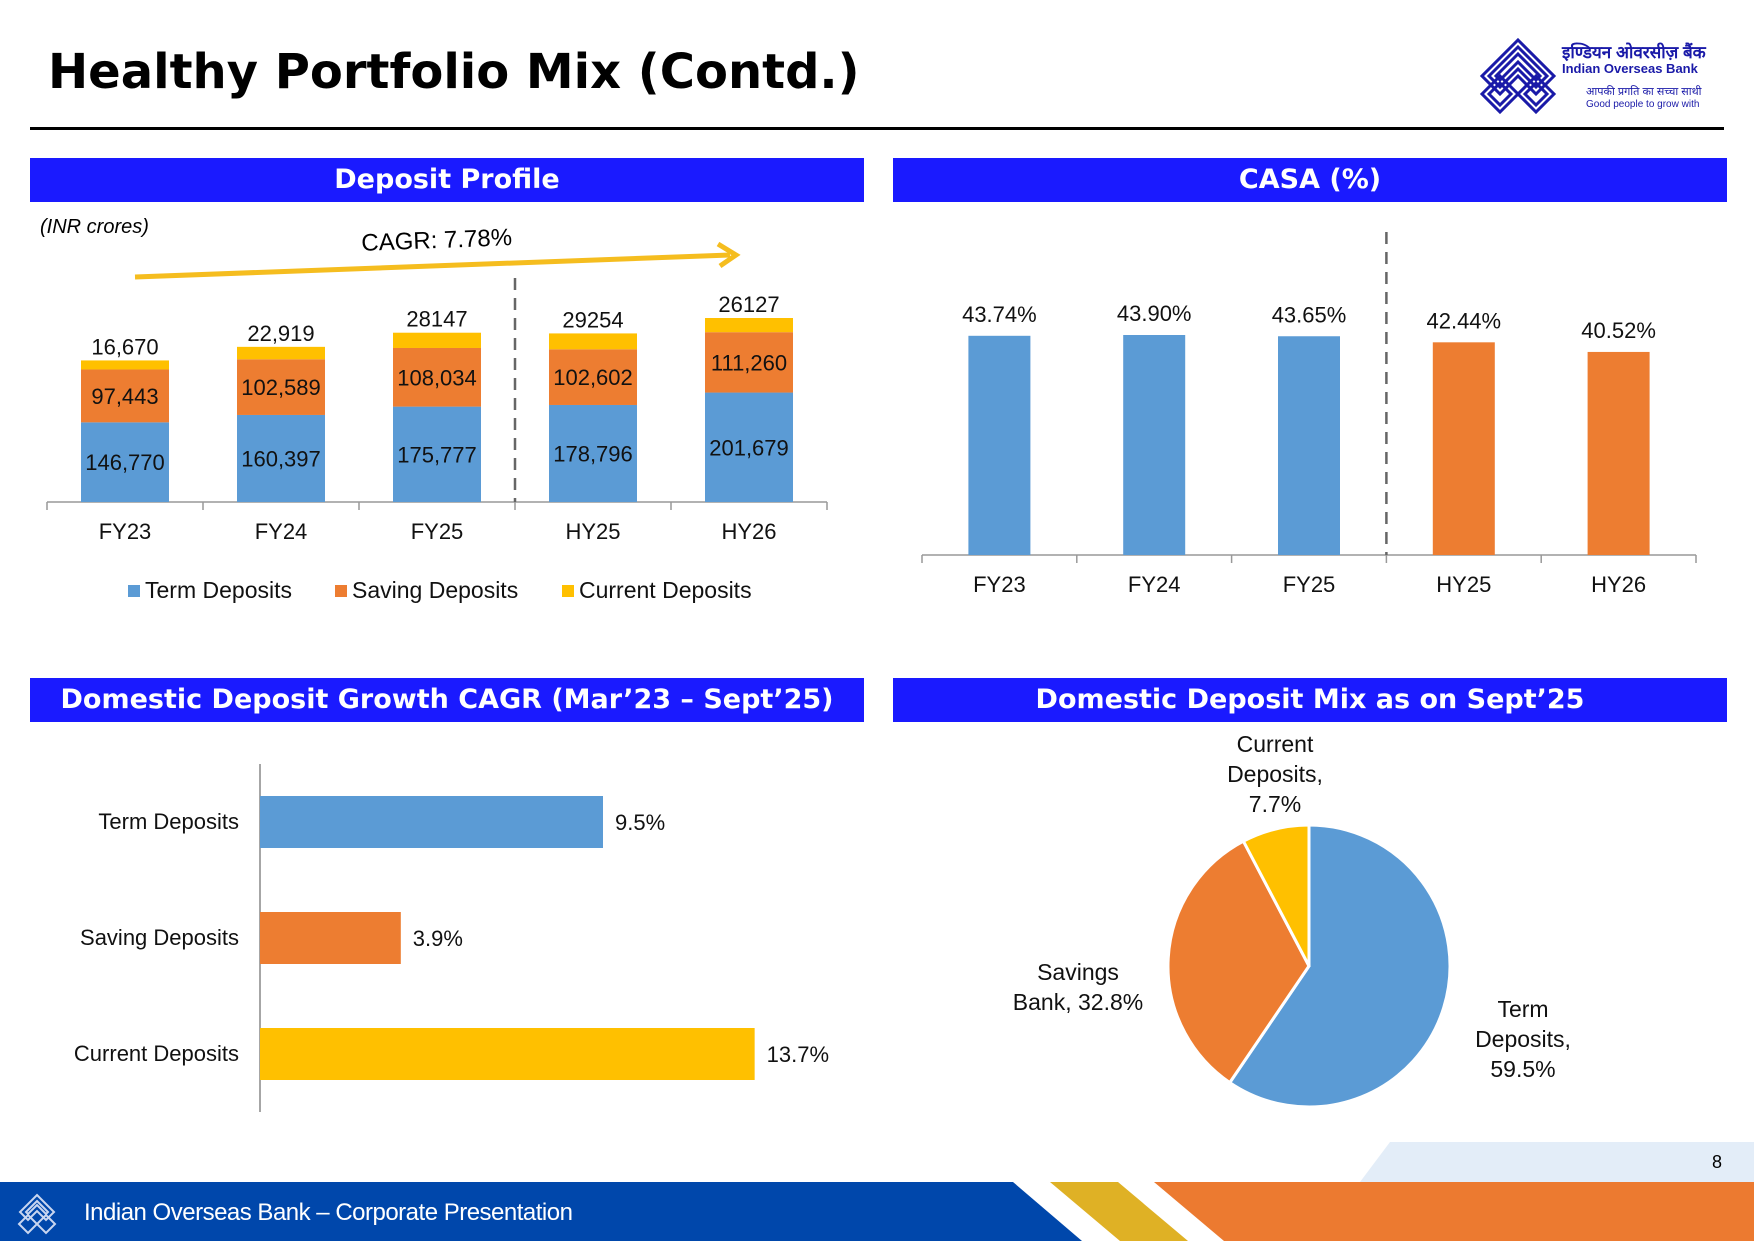  What do you see at coordinates (877, 128) in the screenshot?
I see `title-divider` at bounding box center [877, 128].